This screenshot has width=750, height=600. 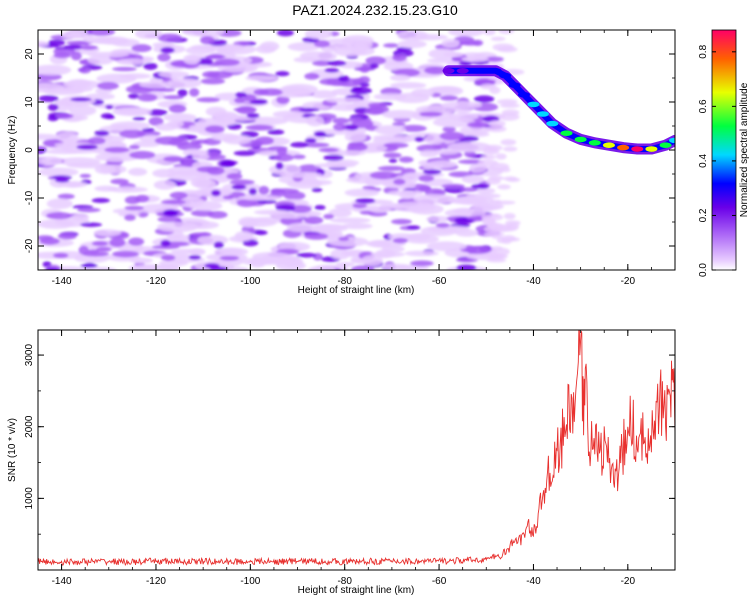 I want to click on colorbar-axes: 0.0 0.2 0.4 0.6 0.8, so click(x=717, y=160).